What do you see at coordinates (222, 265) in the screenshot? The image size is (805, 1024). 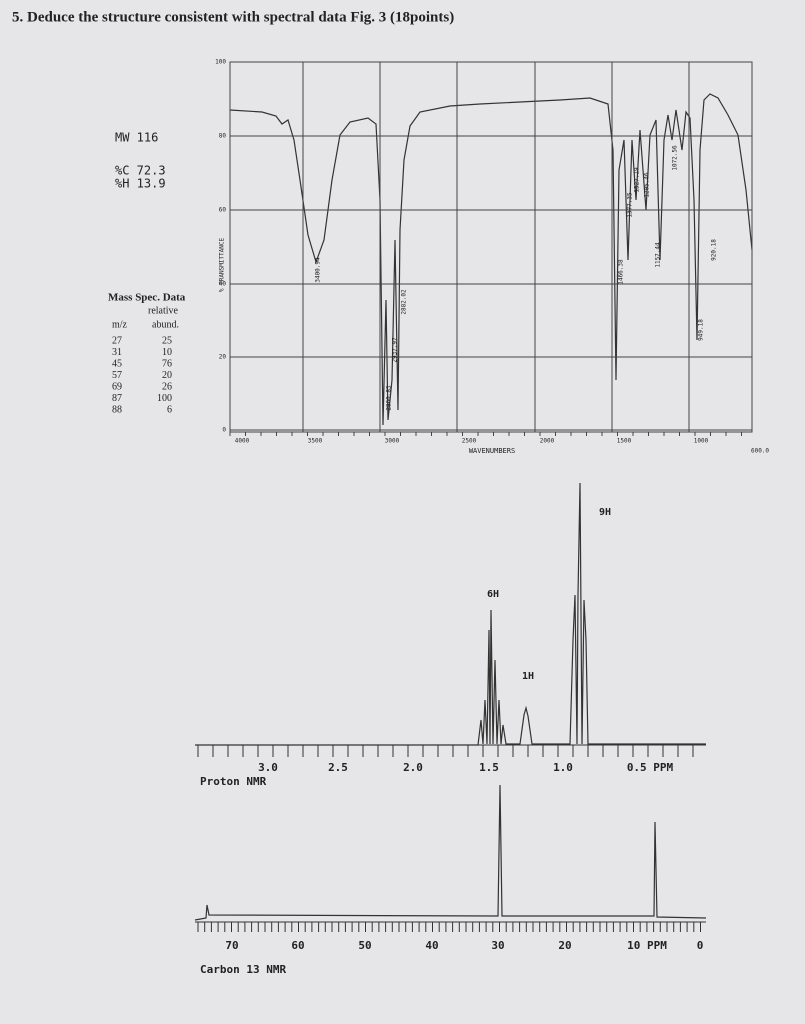 I see `ir-y-label: % TRANSMITTANCE` at bounding box center [222, 265].